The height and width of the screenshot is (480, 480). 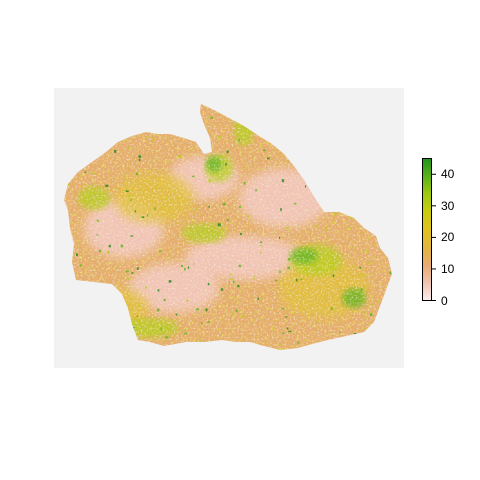 What do you see at coordinates (448, 268) in the screenshot?
I see `legend-tick-label: 10` at bounding box center [448, 268].